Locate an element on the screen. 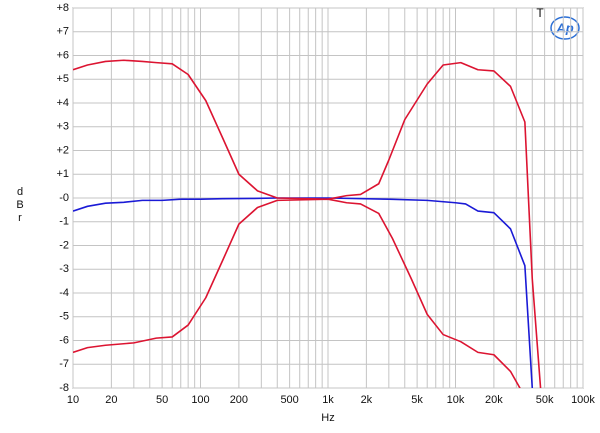 The width and height of the screenshot is (600, 433). y-tick-label: -4 is located at coordinates (64, 293).